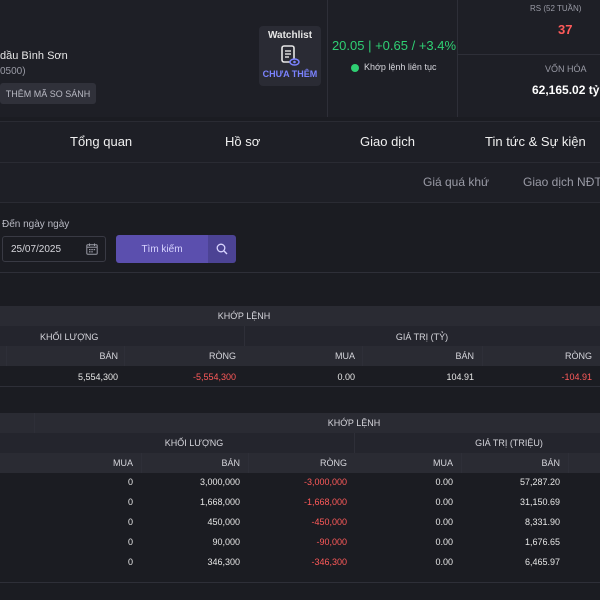 The width and height of the screenshot is (600, 600). What do you see at coordinates (97, 377) in the screenshot?
I see `table-cell: 5,554,300` at bounding box center [97, 377].